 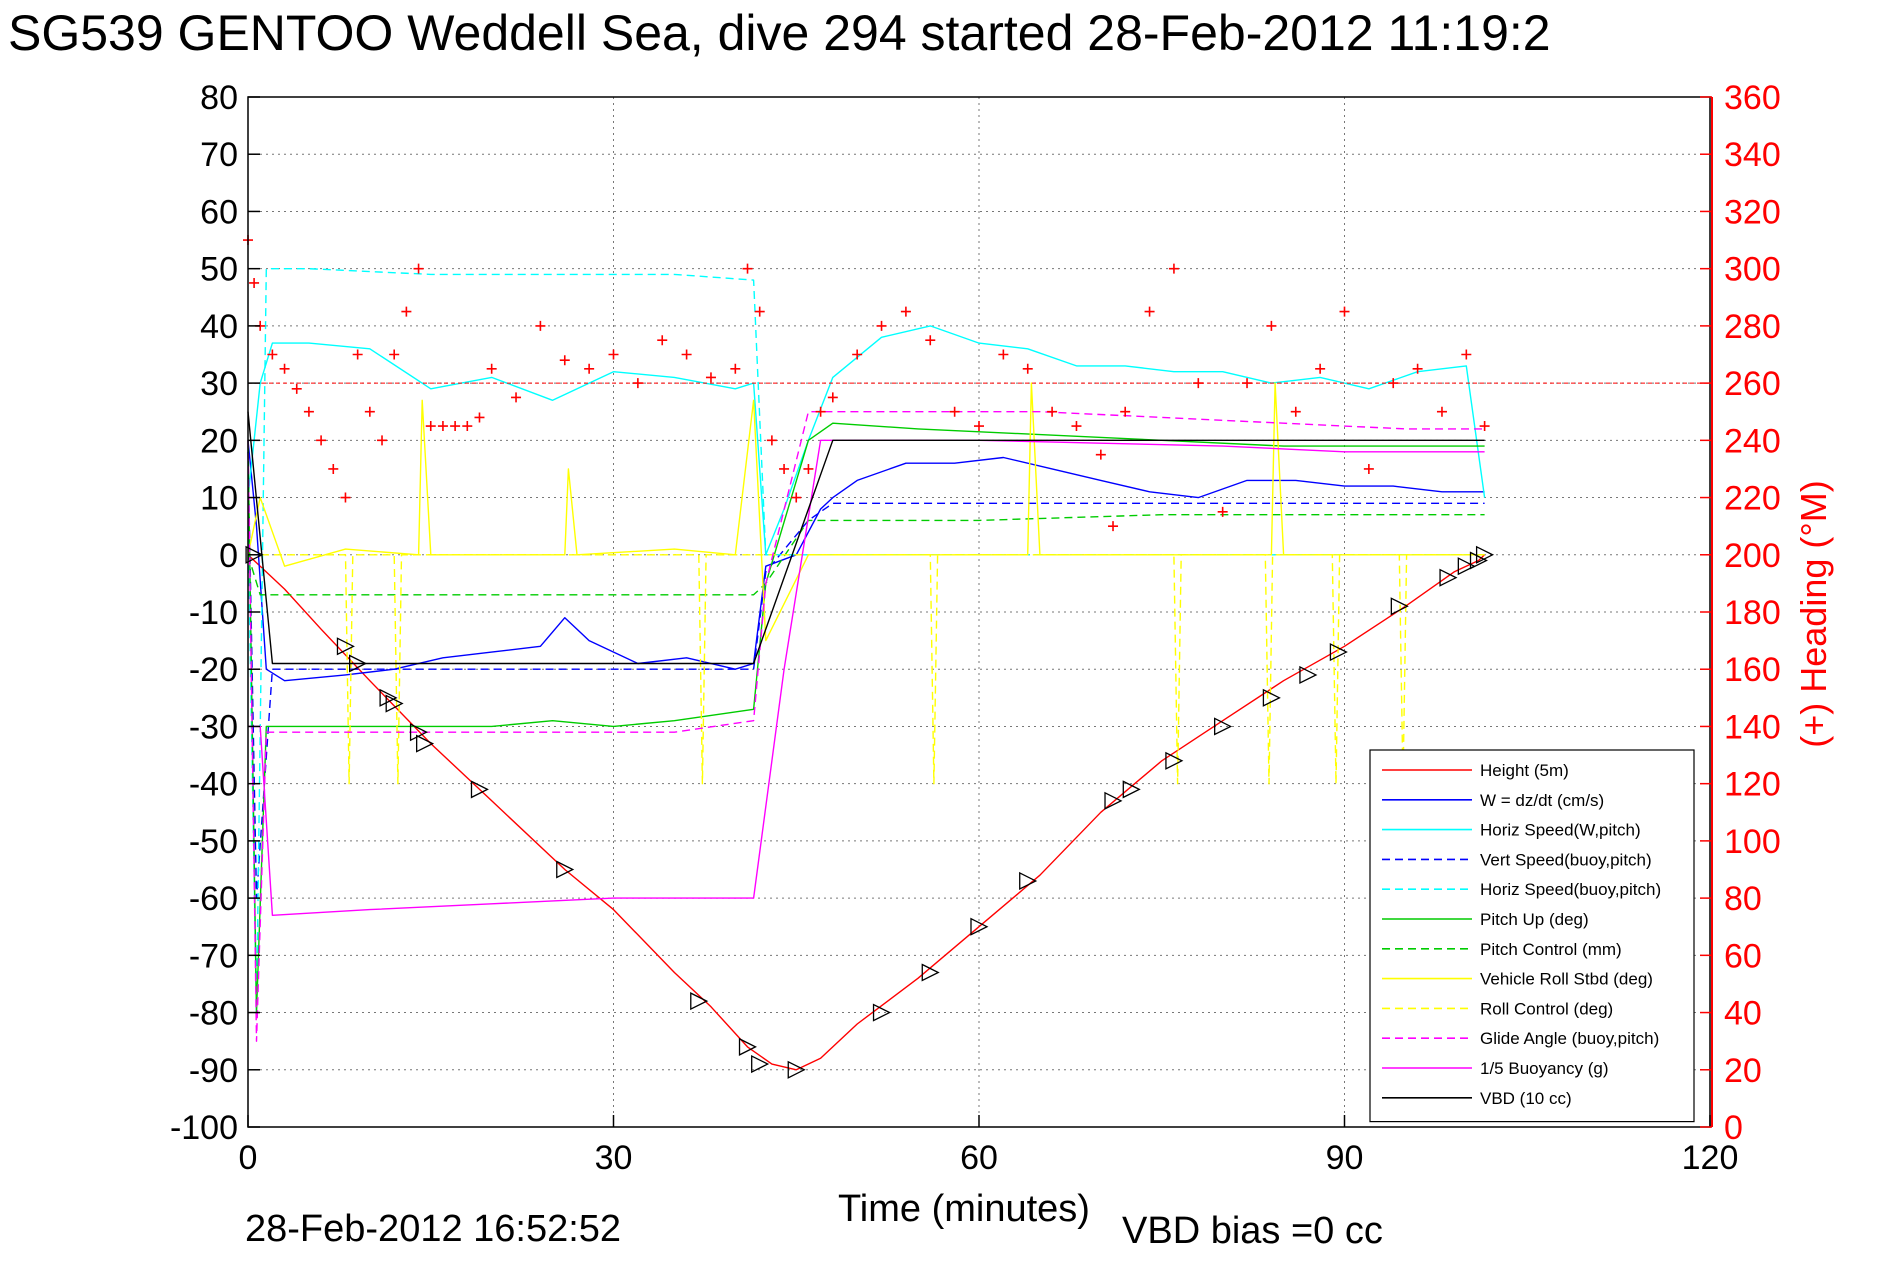 What do you see at coordinates (1733, 1128) in the screenshot?
I see `y2-tick-label: 0` at bounding box center [1733, 1128].